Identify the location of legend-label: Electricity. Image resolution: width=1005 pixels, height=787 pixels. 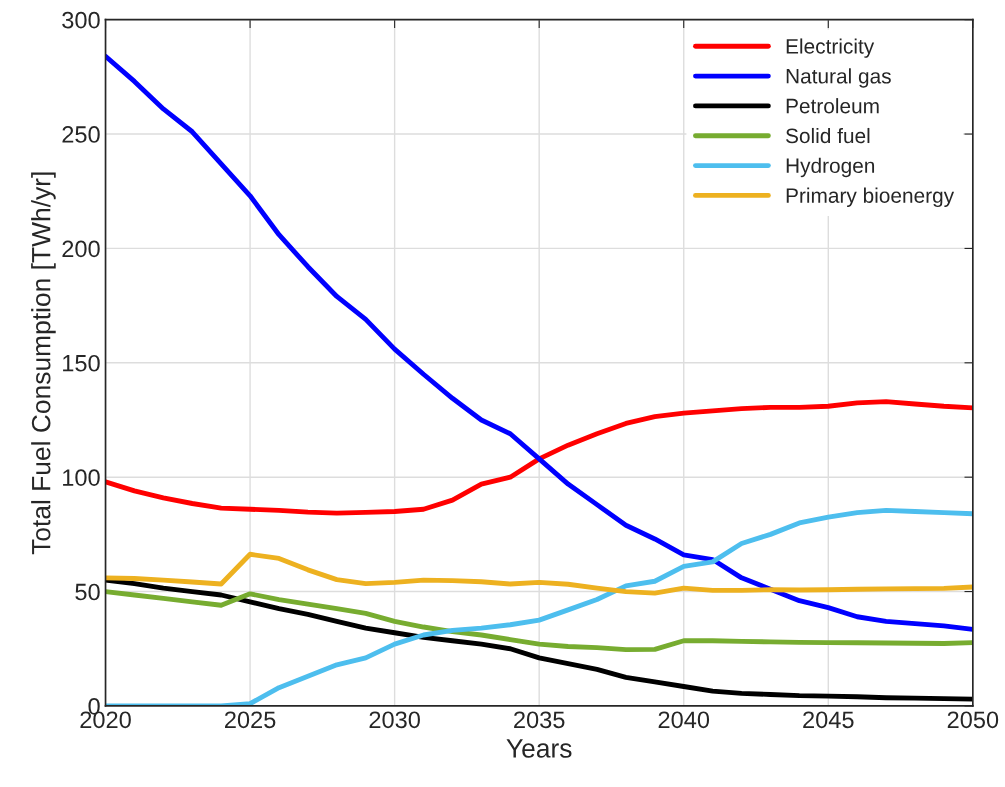
(830, 48).